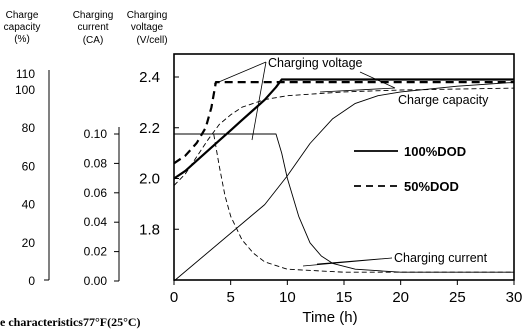 The image size is (528, 329). Describe the element at coordinates (151, 40) in the screenshot. I see `voltage-header-line-3: (V/cell)` at that location.